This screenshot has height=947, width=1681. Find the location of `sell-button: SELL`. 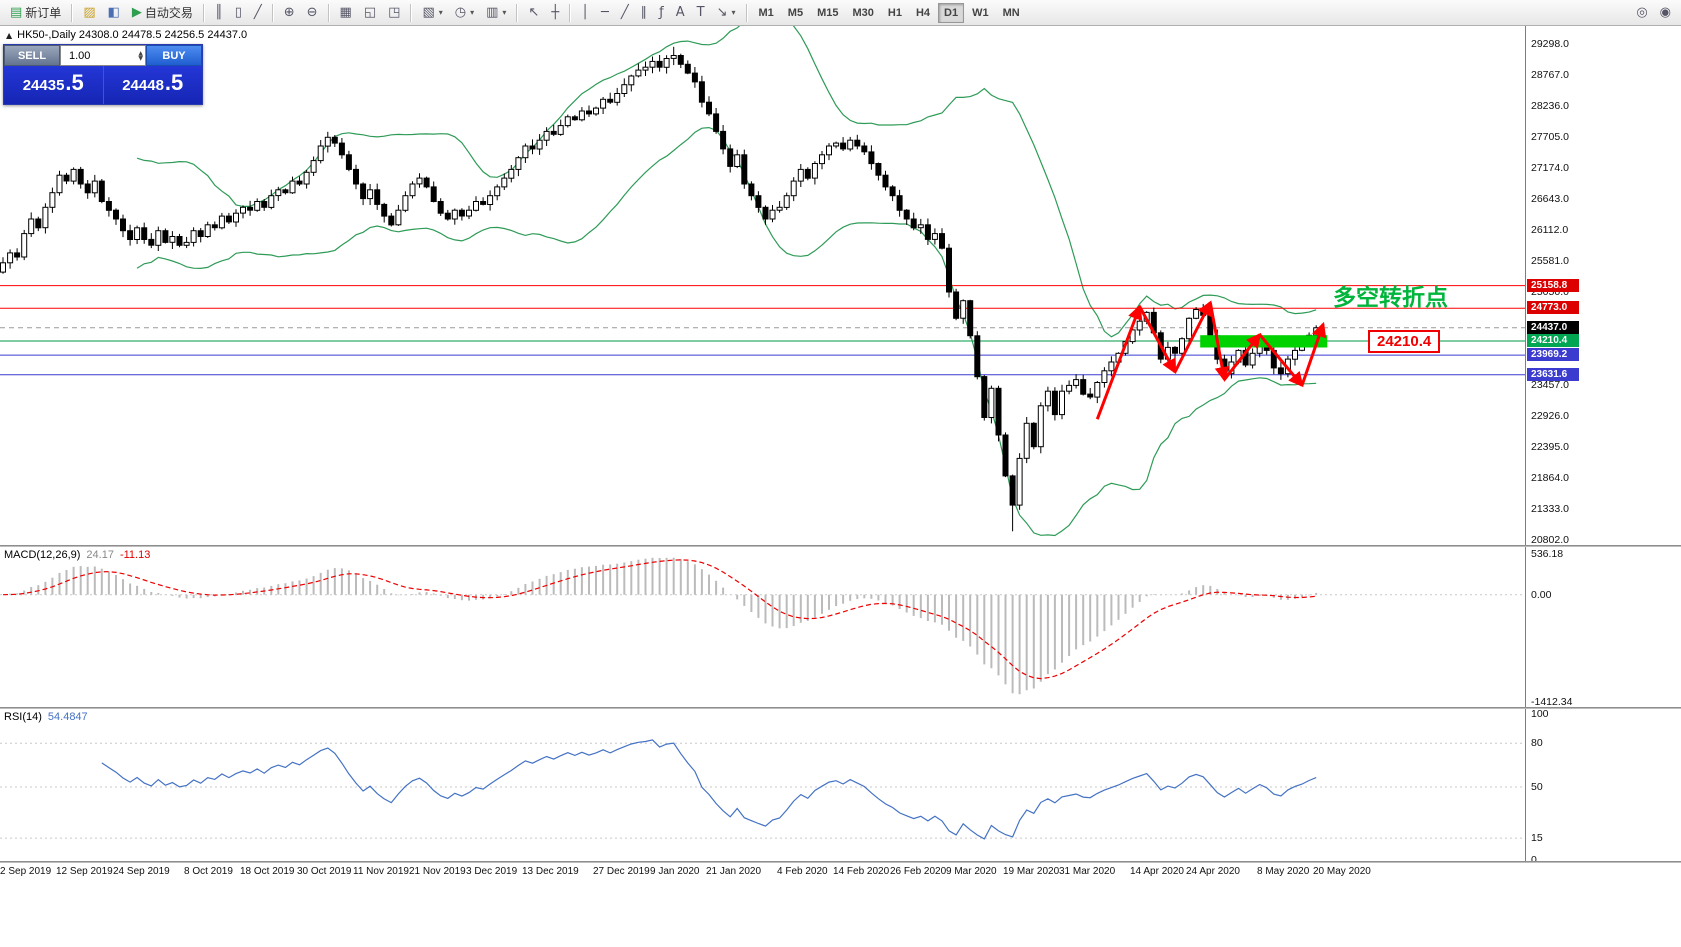

sell-button: SELL is located at coordinates (32, 55).